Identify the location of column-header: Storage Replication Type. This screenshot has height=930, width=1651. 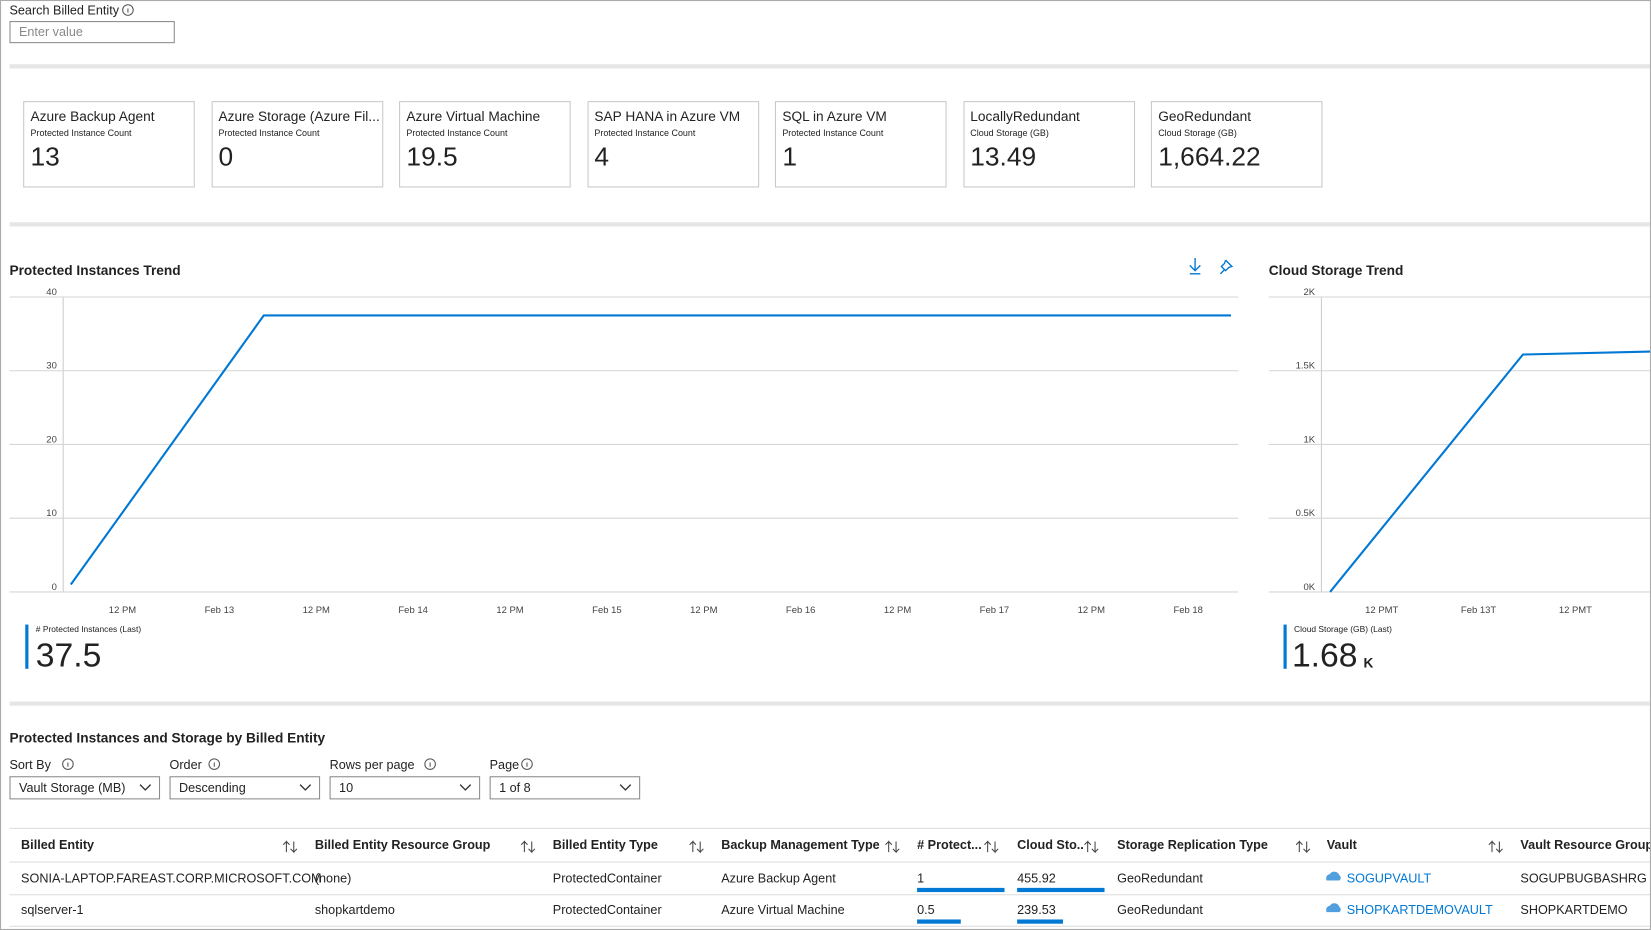
(1192, 845).